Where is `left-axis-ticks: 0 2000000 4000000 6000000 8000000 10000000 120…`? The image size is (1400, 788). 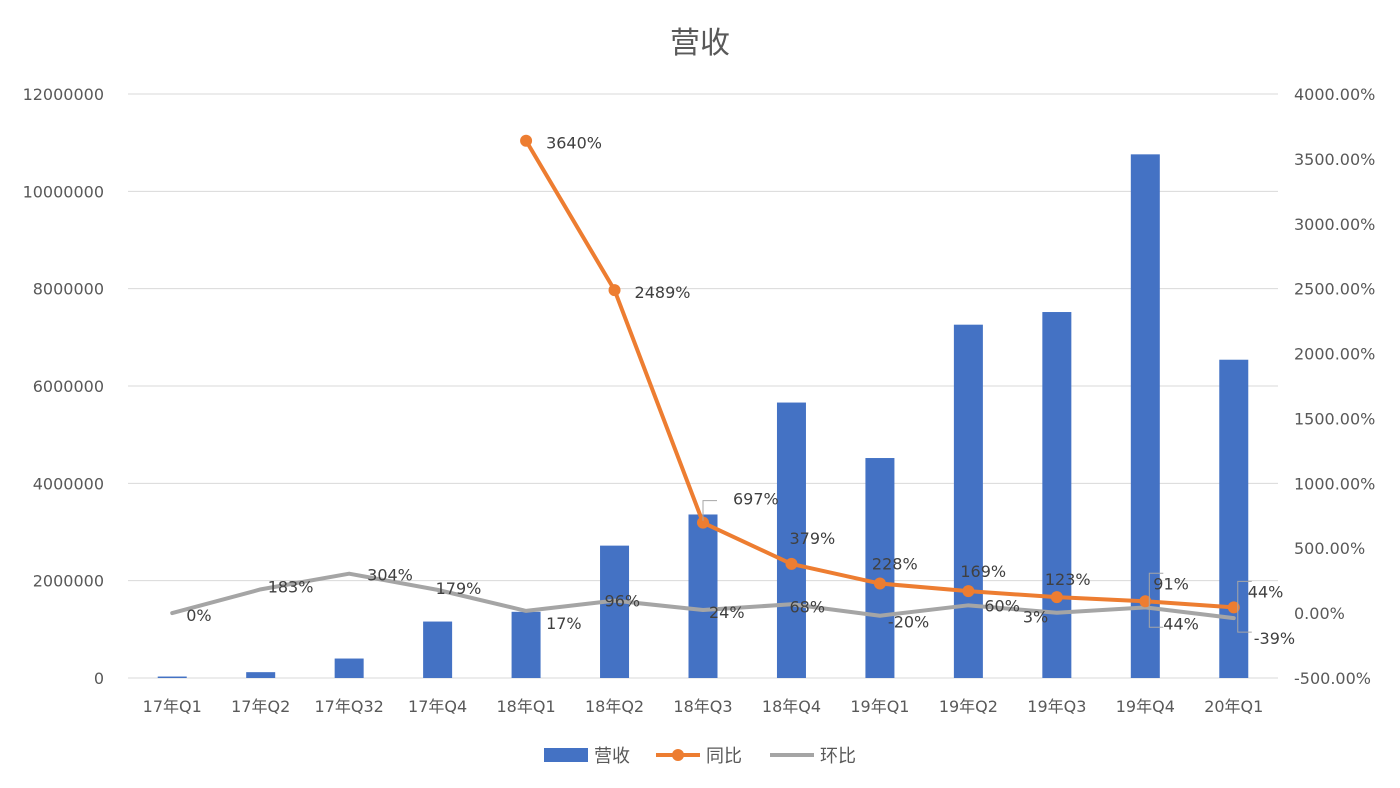 left-axis-ticks: 0 2000000 4000000 6000000 8000000 10000000 120… is located at coordinates (63, 386).